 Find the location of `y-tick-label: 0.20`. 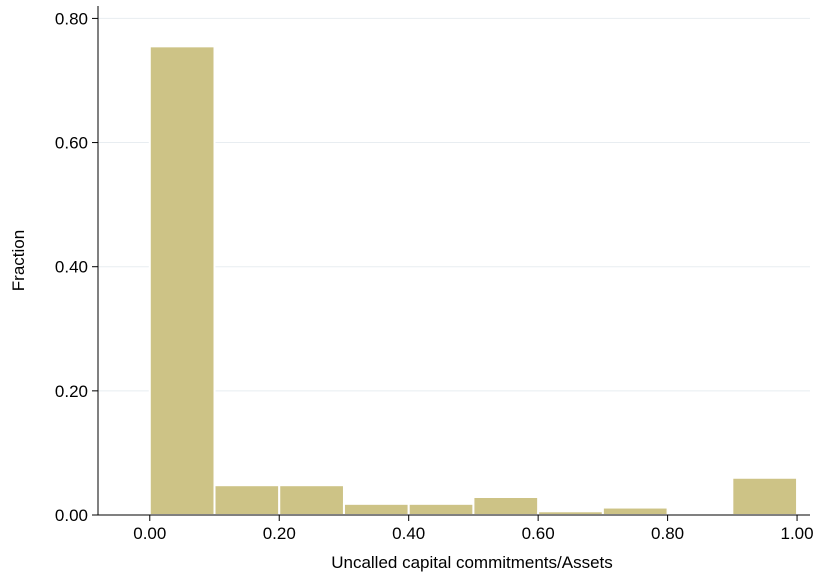

y-tick-label: 0.20 is located at coordinates (71, 391).